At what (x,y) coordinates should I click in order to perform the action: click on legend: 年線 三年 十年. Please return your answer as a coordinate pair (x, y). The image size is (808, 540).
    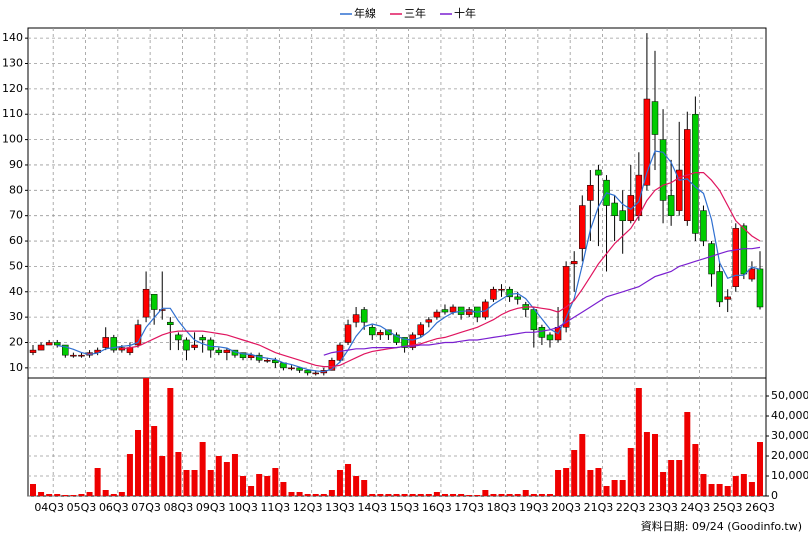
    Looking at the image, I should click on (408, 13).